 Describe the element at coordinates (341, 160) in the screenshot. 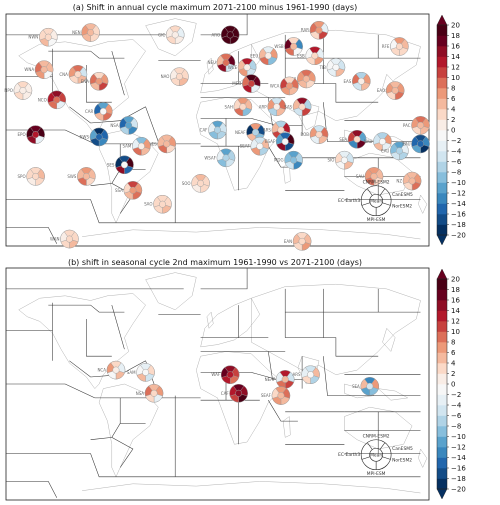

I see `region-glyph-sio: SIO` at that location.